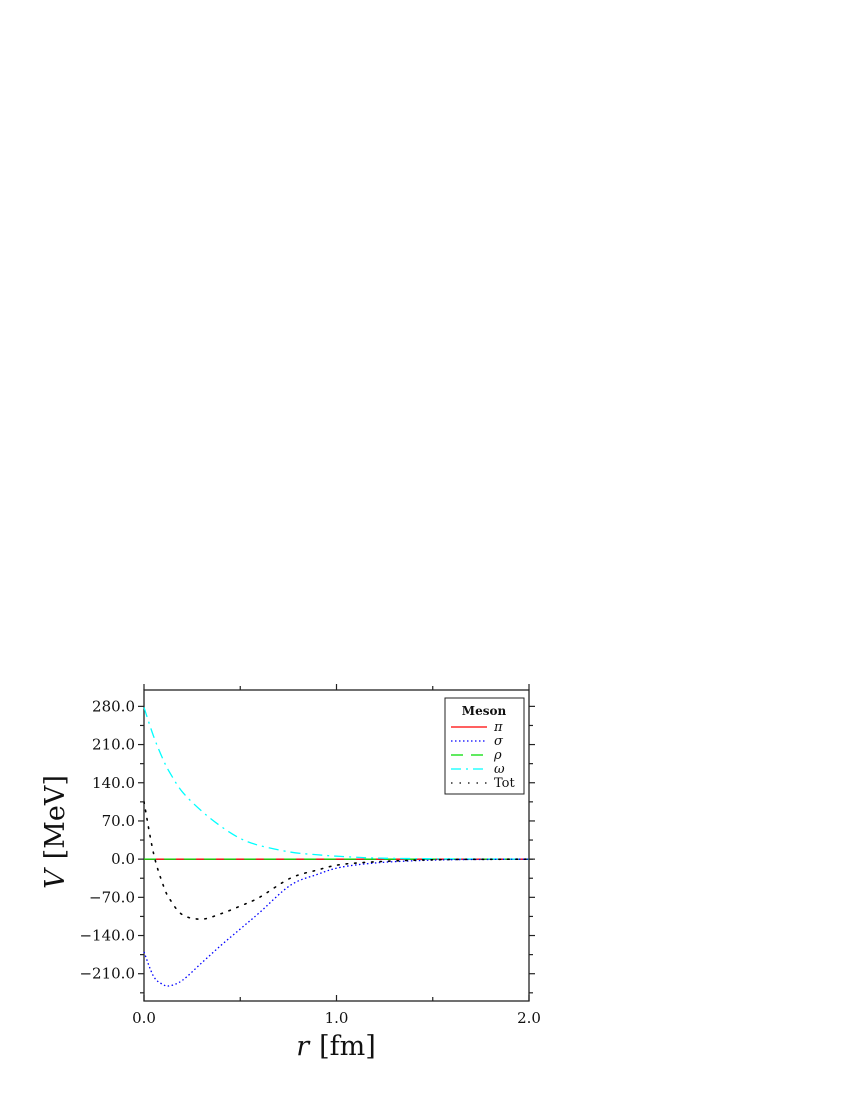 This screenshot has width=850, height=1100. Describe the element at coordinates (107, 839) in the screenshot. I see `y-axis-tick-labels: 280.0 210.0 140.0 70.0 0.0 −70.0 −140.0 −210.0` at that location.